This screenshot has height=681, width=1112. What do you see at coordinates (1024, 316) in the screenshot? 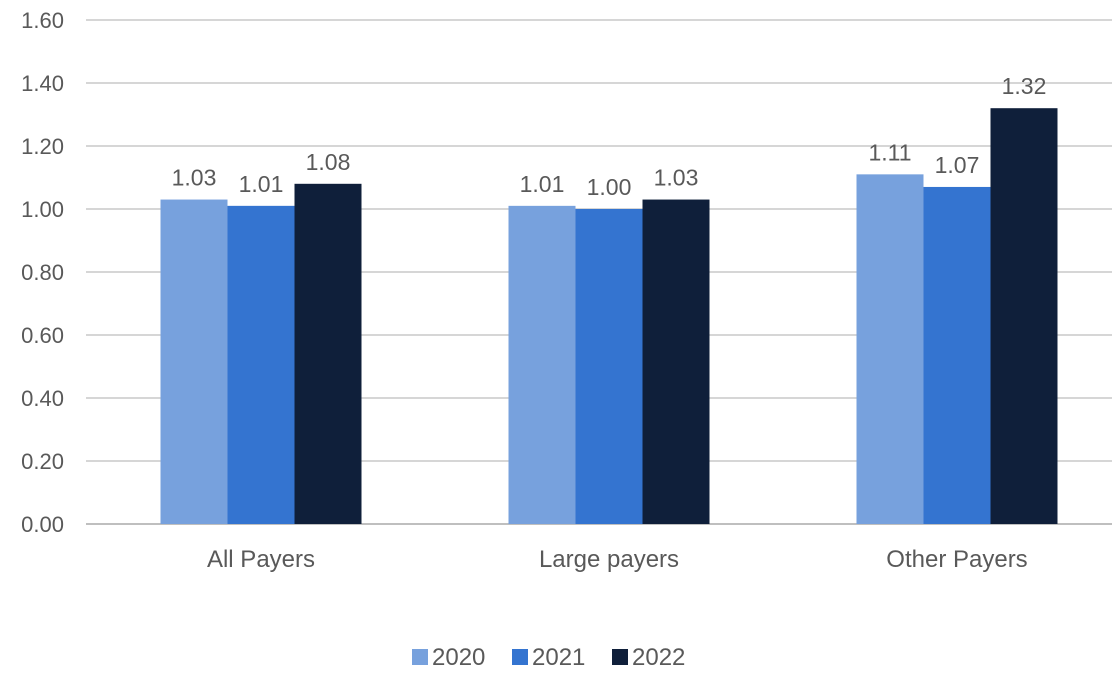
I see `bar-2022-other-payers` at bounding box center [1024, 316].